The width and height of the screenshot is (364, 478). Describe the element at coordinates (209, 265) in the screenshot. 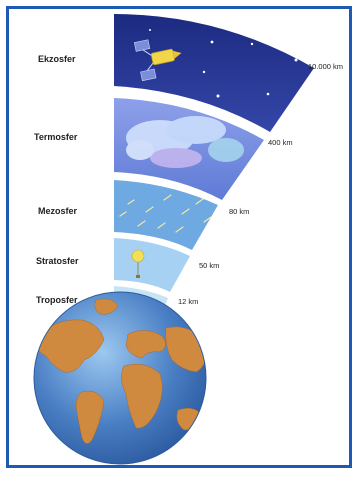

I see `altitude-label-stratosphere: 50 km` at that location.